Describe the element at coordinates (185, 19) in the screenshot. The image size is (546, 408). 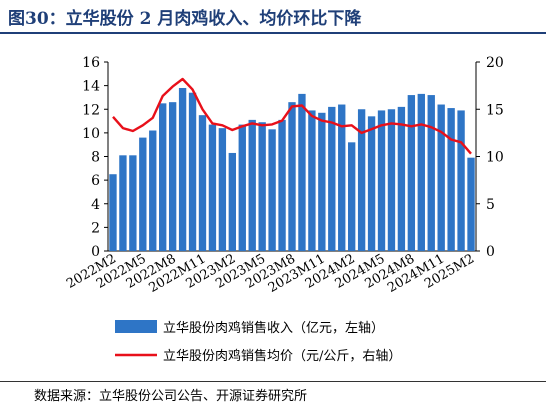
I see `chart-title: 图30：立华股份 2 月肉鸡收入、均价环比下降` at that location.